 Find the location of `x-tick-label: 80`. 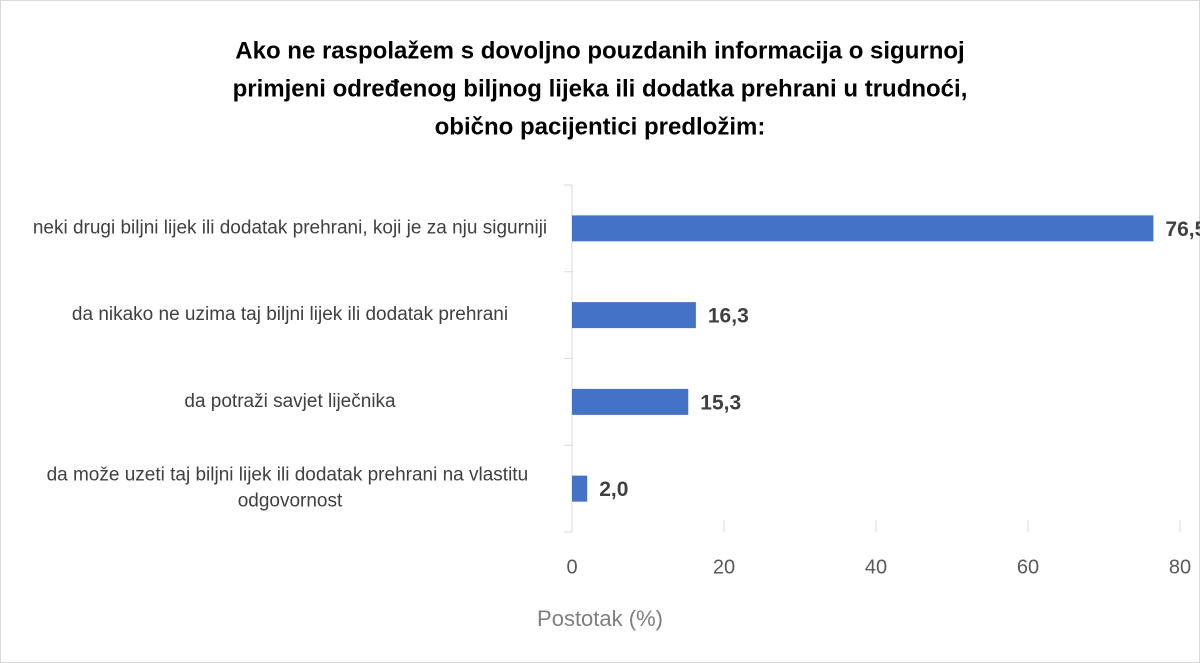

x-tick-label: 80 is located at coordinates (1180, 567).